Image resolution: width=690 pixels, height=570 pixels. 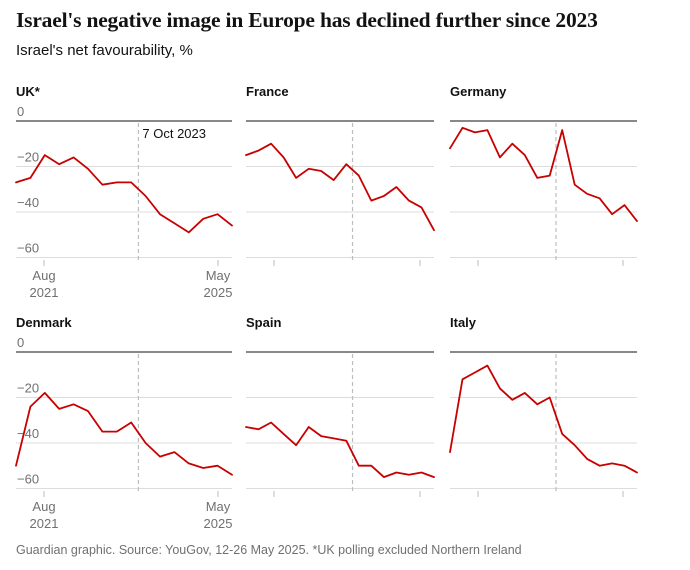 I want to click on series-line-italy, so click(x=543, y=419).